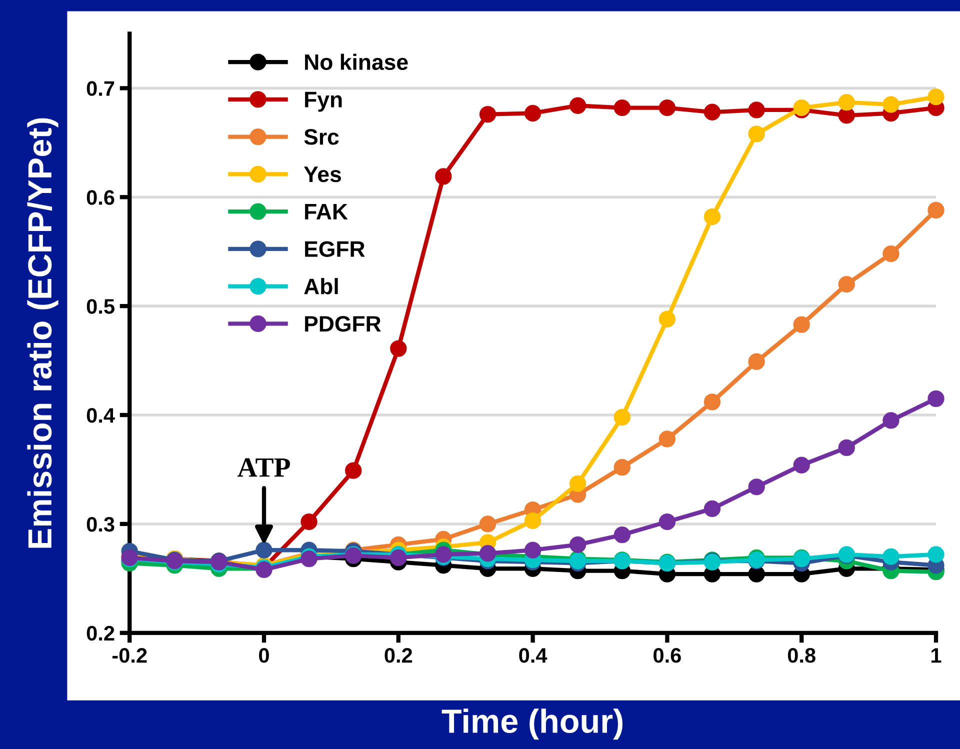  Describe the element at coordinates (356, 62) in the screenshot. I see `legend-label: No kinase` at that location.